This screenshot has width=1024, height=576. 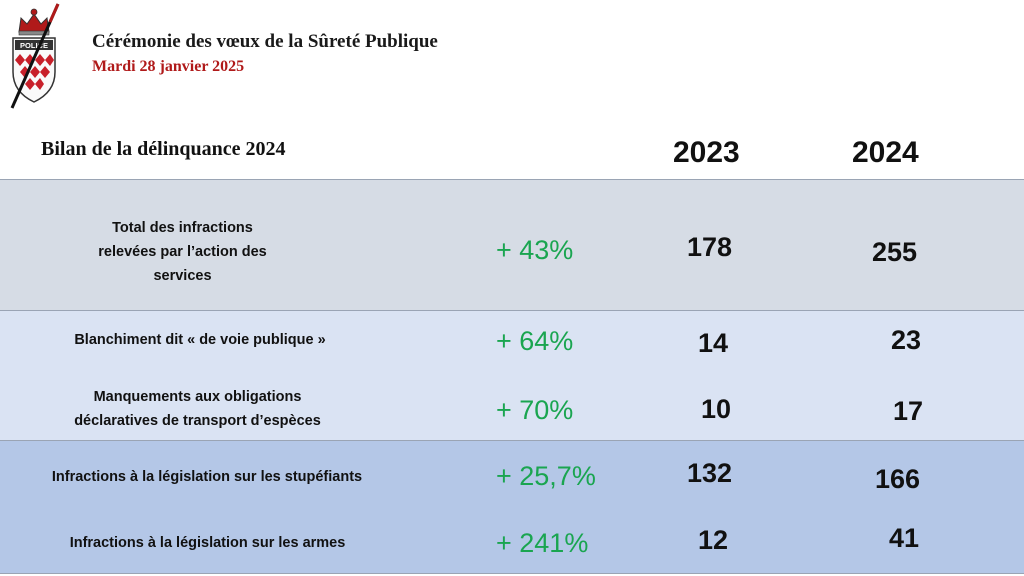 I want to click on value-2023-money-laundering: 14, so click(x=713, y=343).